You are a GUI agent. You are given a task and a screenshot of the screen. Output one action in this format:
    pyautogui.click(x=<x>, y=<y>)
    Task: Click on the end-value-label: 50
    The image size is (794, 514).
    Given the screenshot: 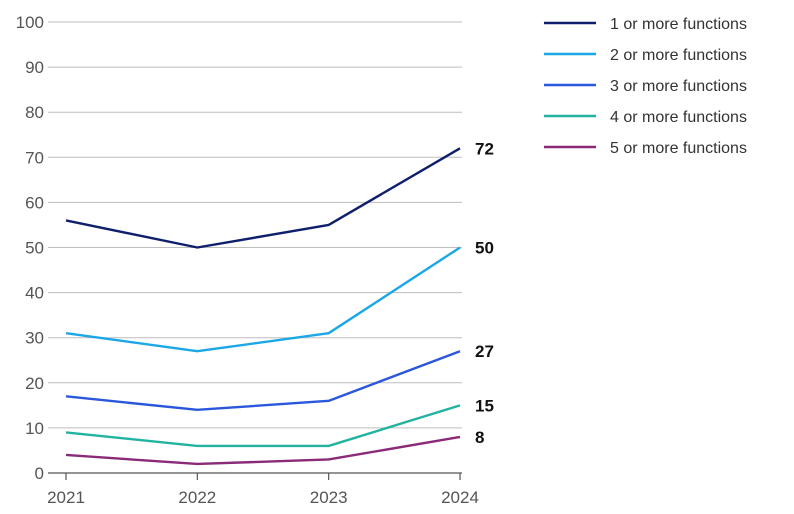 What is the action you would take?
    pyautogui.click(x=484, y=248)
    